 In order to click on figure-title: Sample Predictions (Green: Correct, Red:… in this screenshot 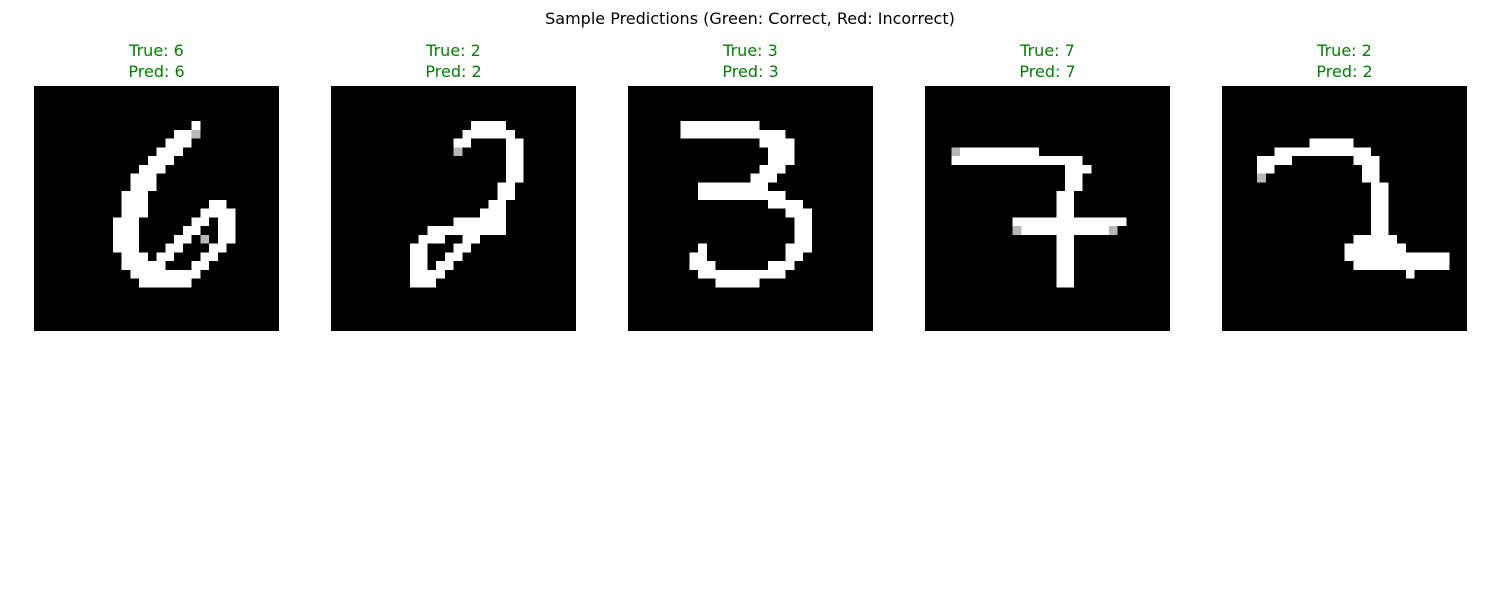, I will do `click(750, 18)`.